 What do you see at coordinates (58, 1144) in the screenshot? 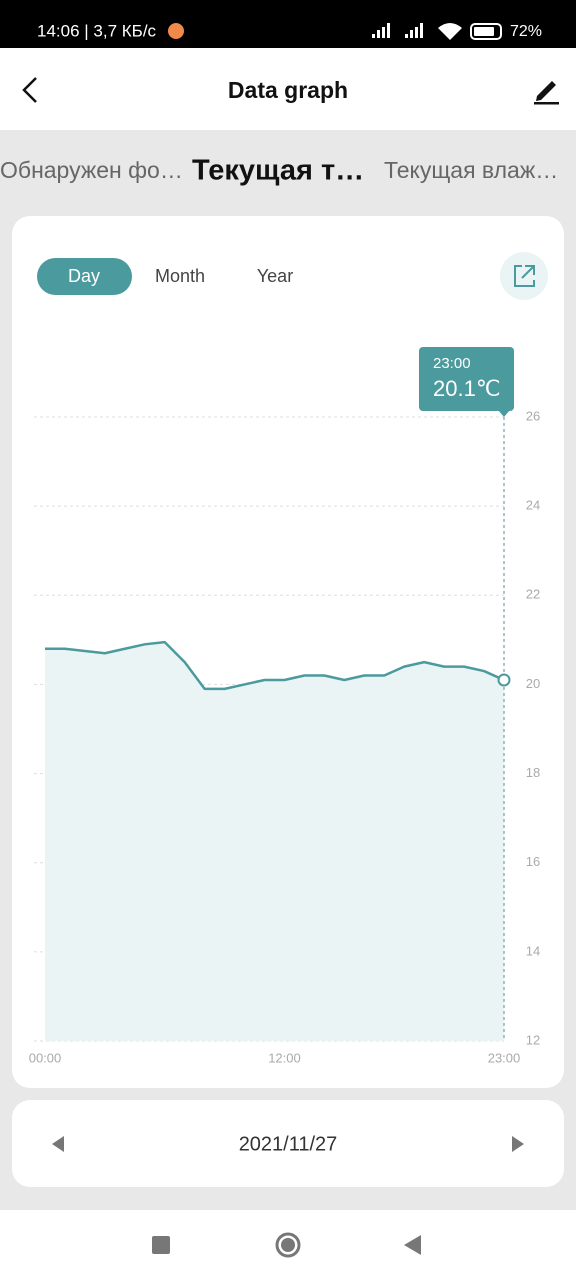
I see `prev-date` at bounding box center [58, 1144].